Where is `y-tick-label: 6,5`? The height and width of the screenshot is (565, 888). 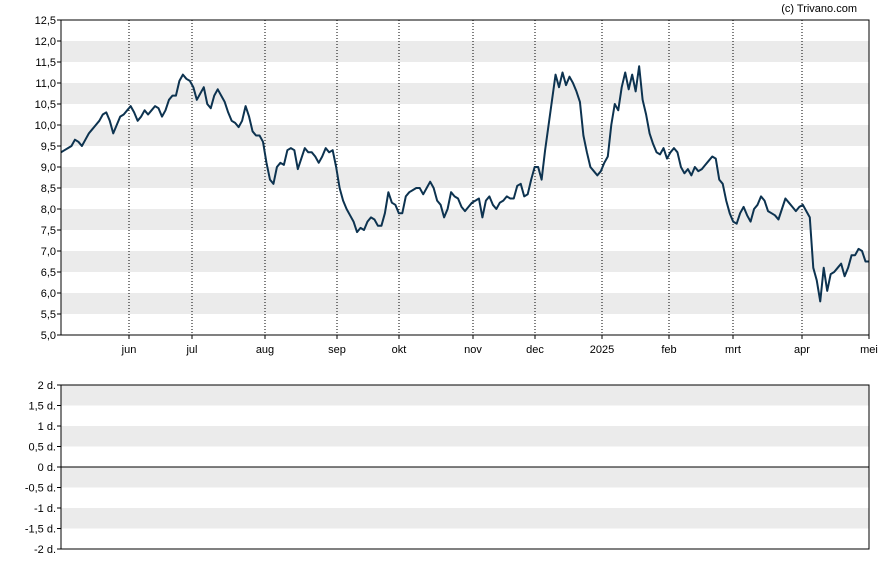
y-tick-label: 6,5 is located at coordinates (48, 273).